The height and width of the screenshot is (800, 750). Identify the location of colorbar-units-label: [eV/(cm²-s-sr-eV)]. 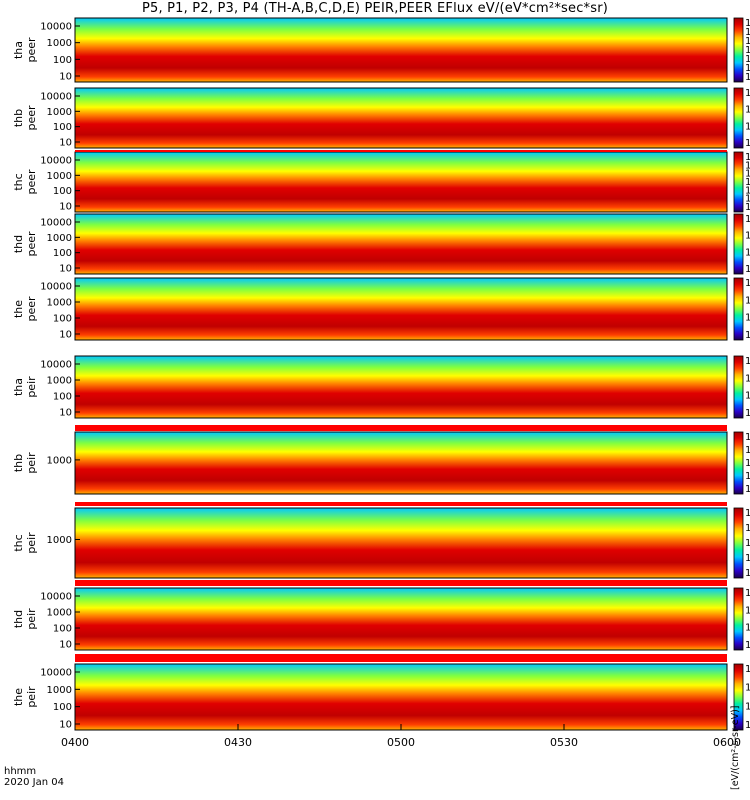
(735, 747).